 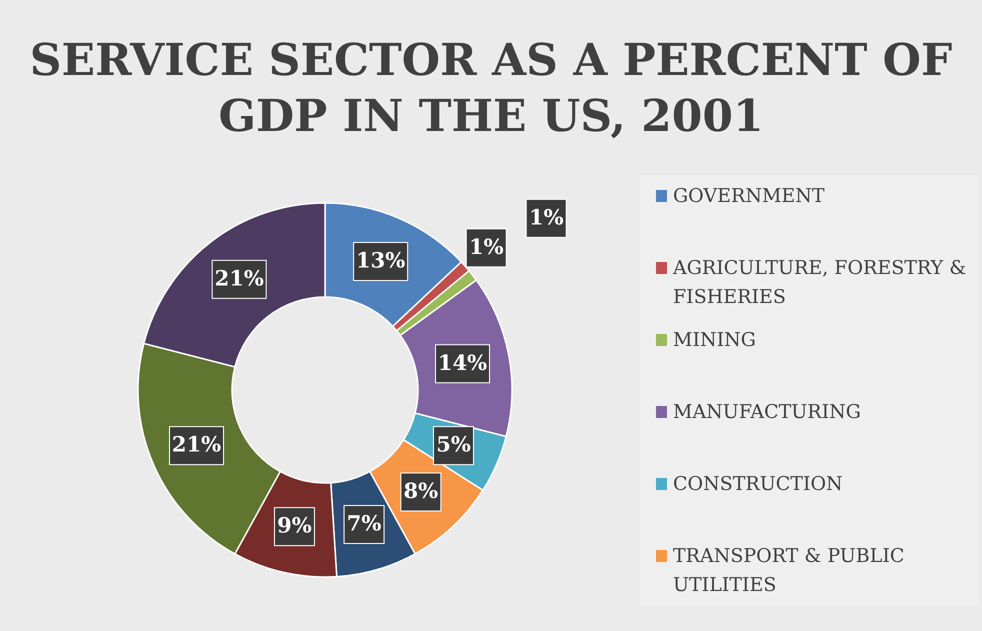 I want to click on data-label: 9%, so click(x=294, y=525).